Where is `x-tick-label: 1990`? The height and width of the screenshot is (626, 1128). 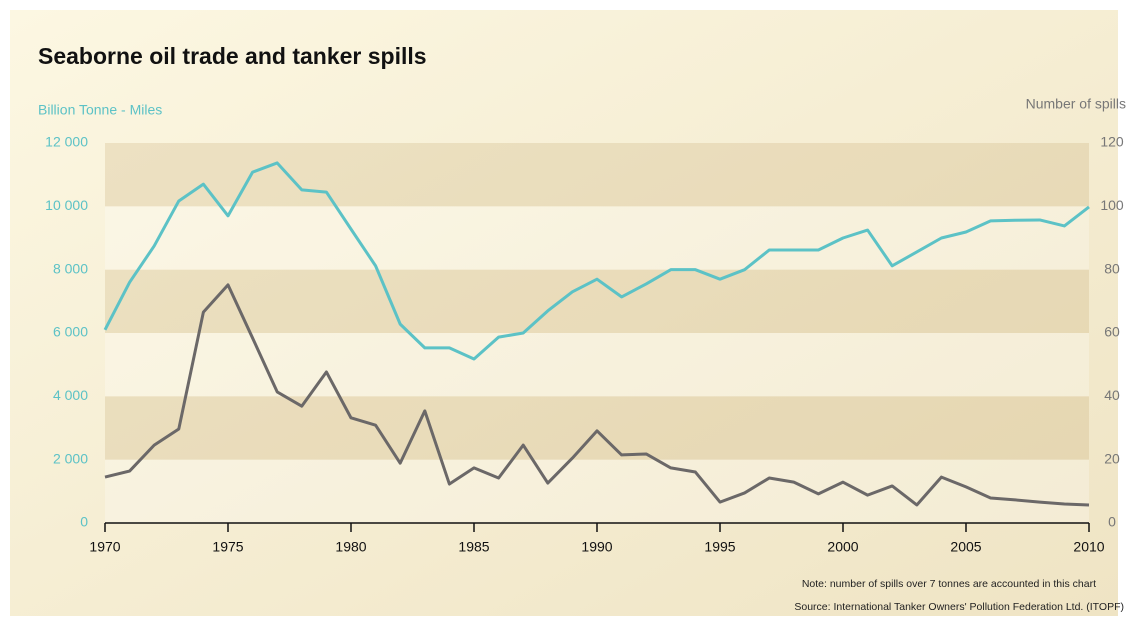 x-tick-label: 1990 is located at coordinates (596, 547).